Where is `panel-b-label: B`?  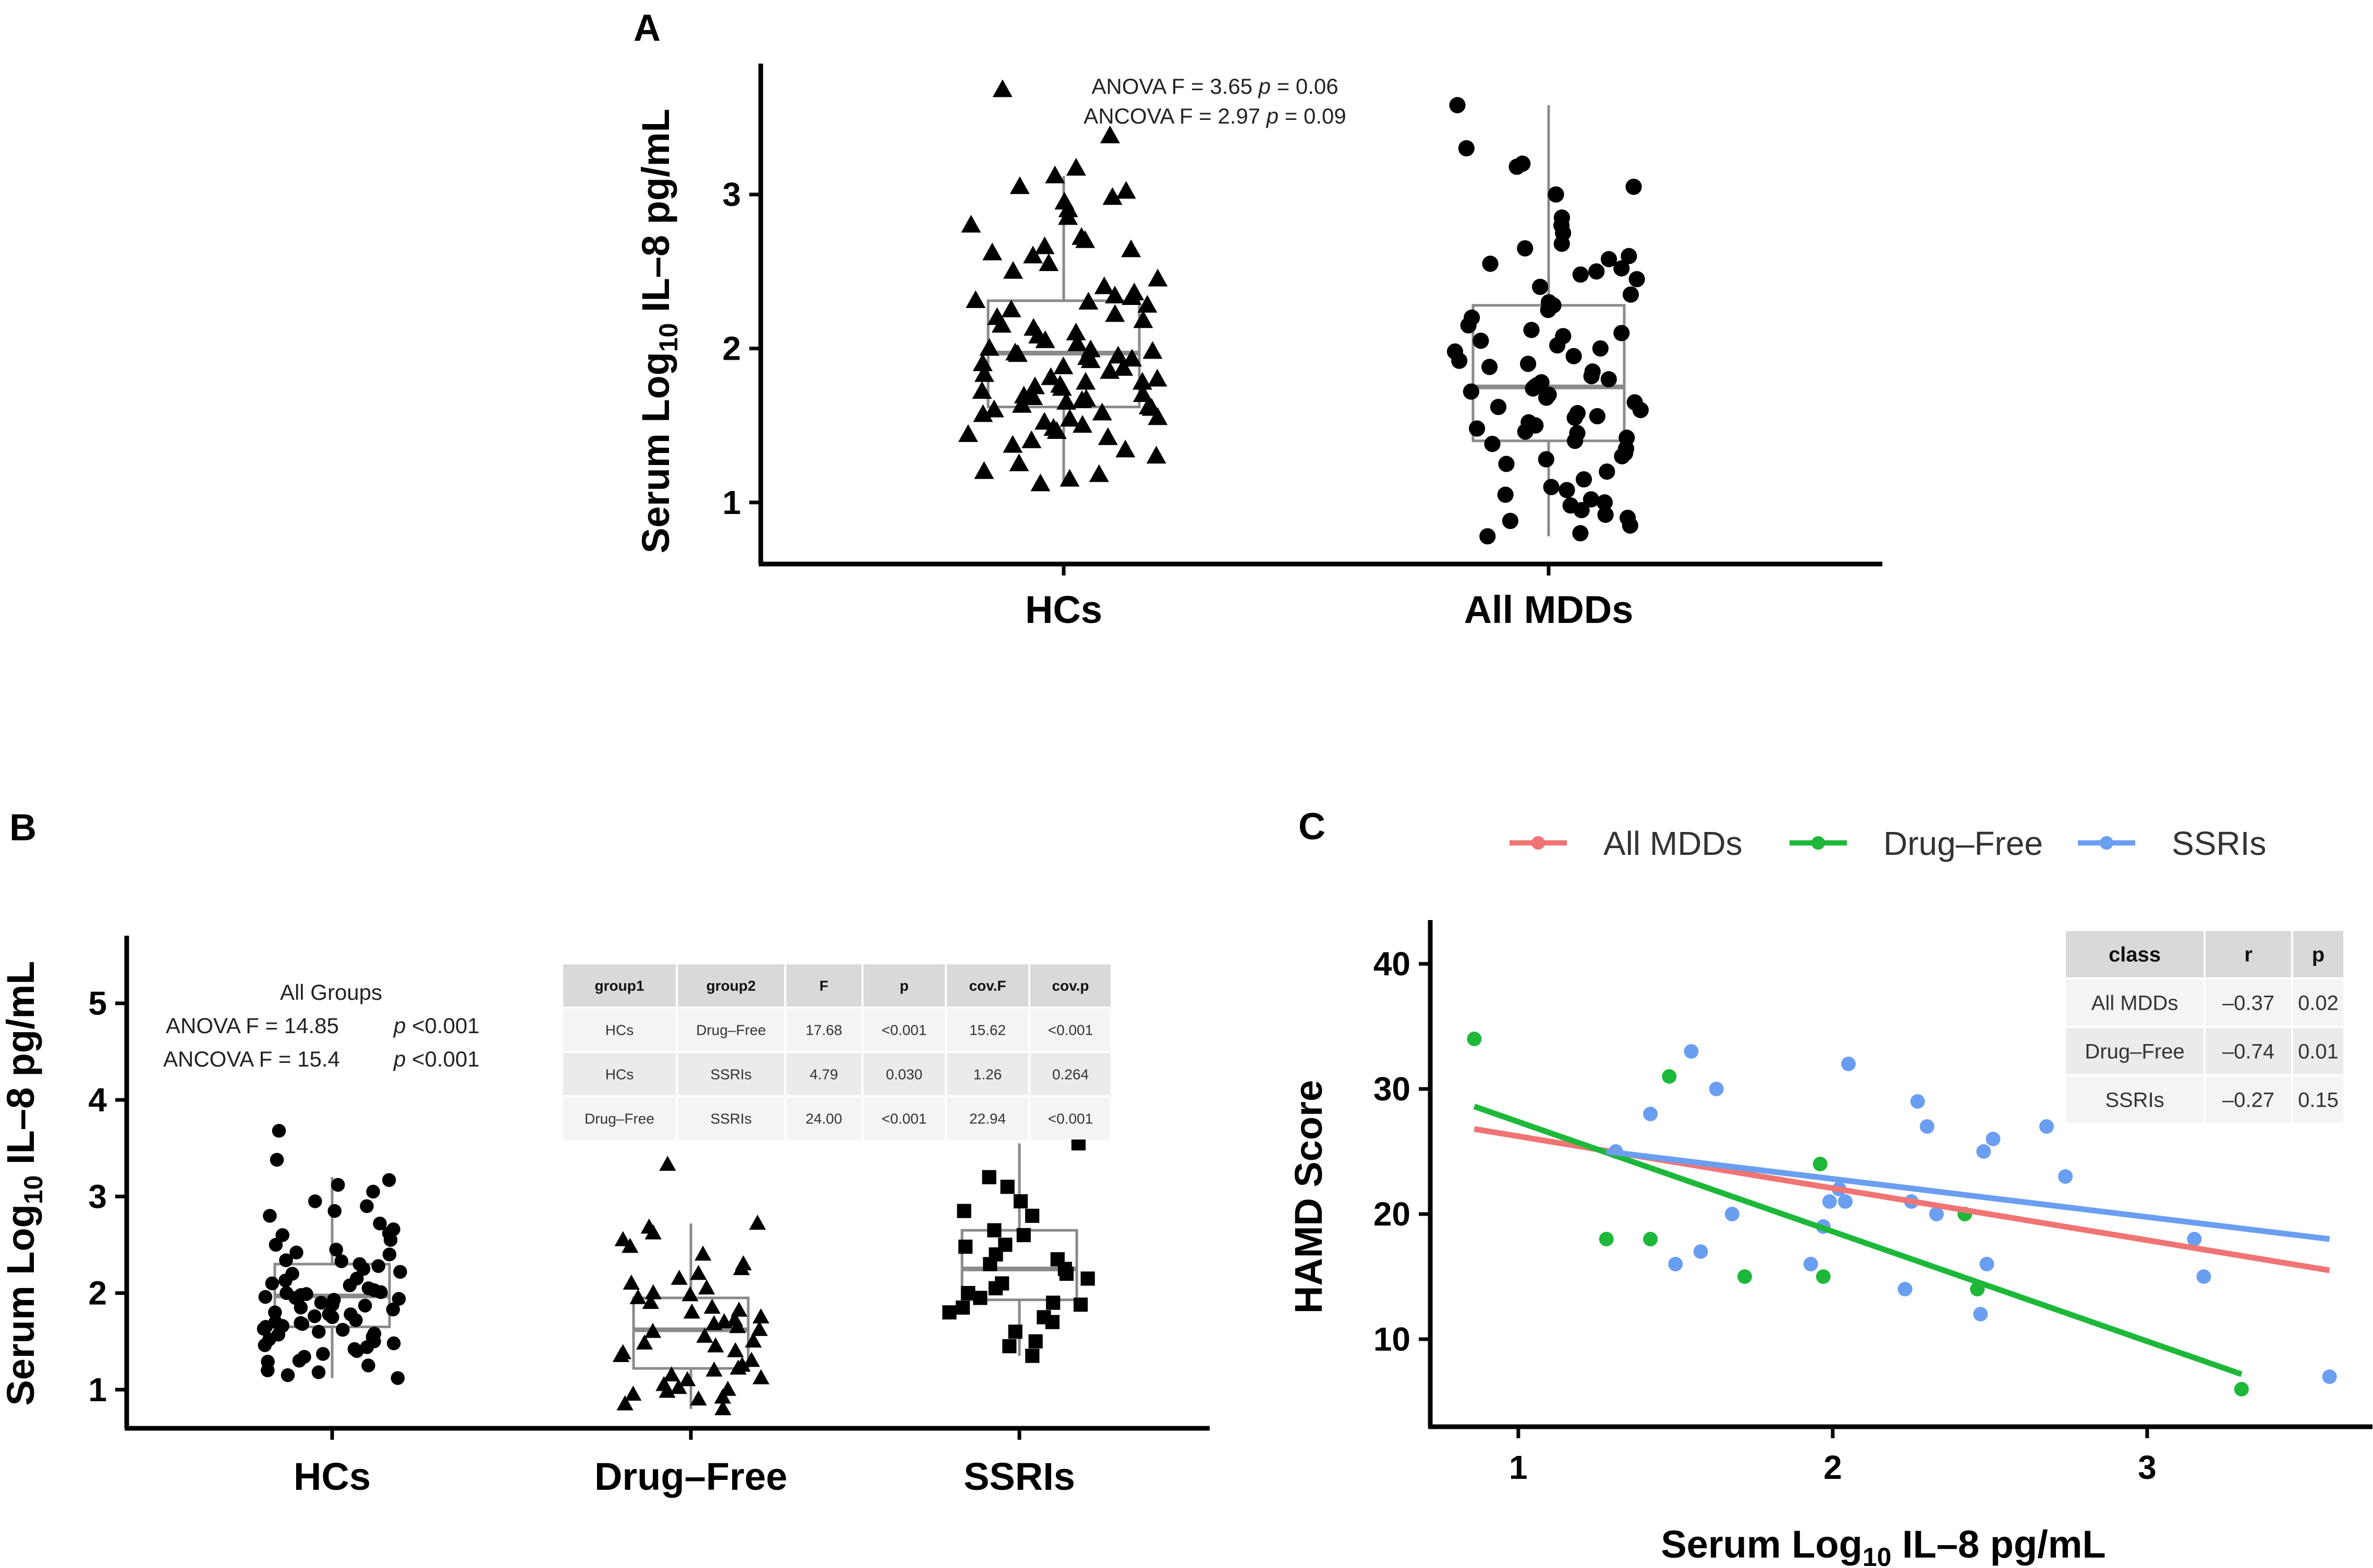
panel-b-label: B is located at coordinates (22, 828).